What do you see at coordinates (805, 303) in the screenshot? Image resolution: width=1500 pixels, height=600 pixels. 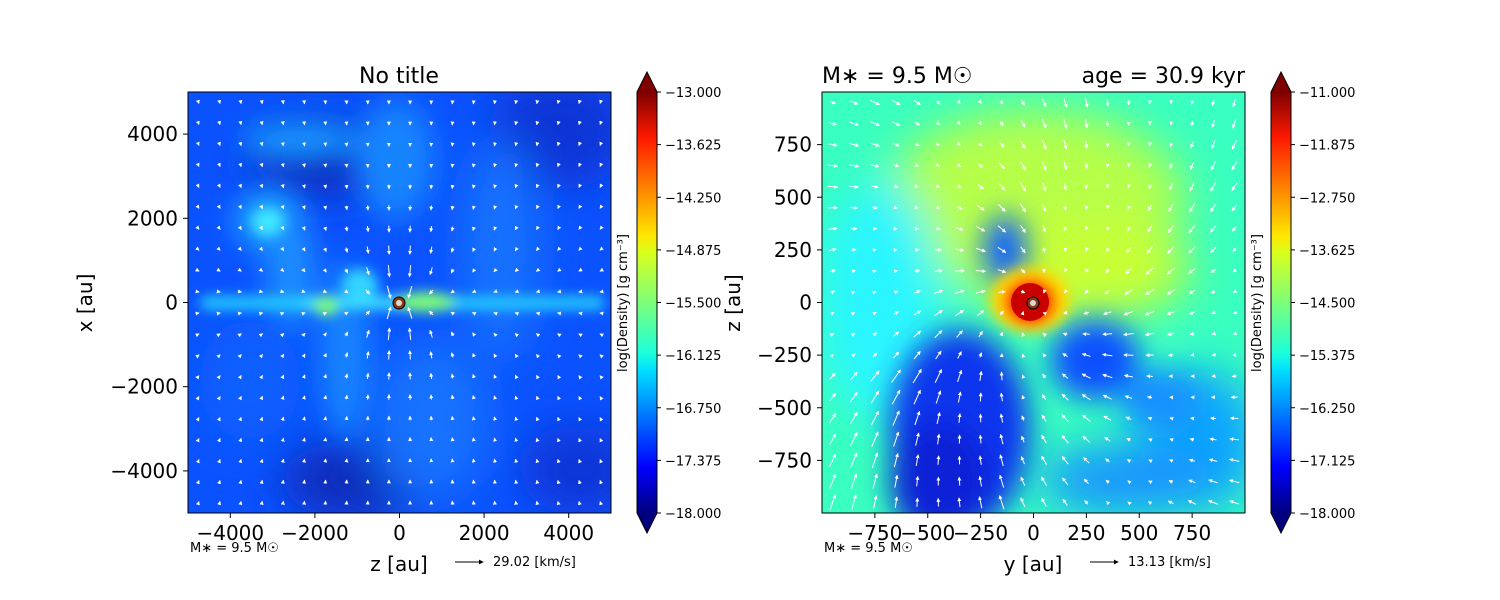 I see `y-tick-label-right: 0` at bounding box center [805, 303].